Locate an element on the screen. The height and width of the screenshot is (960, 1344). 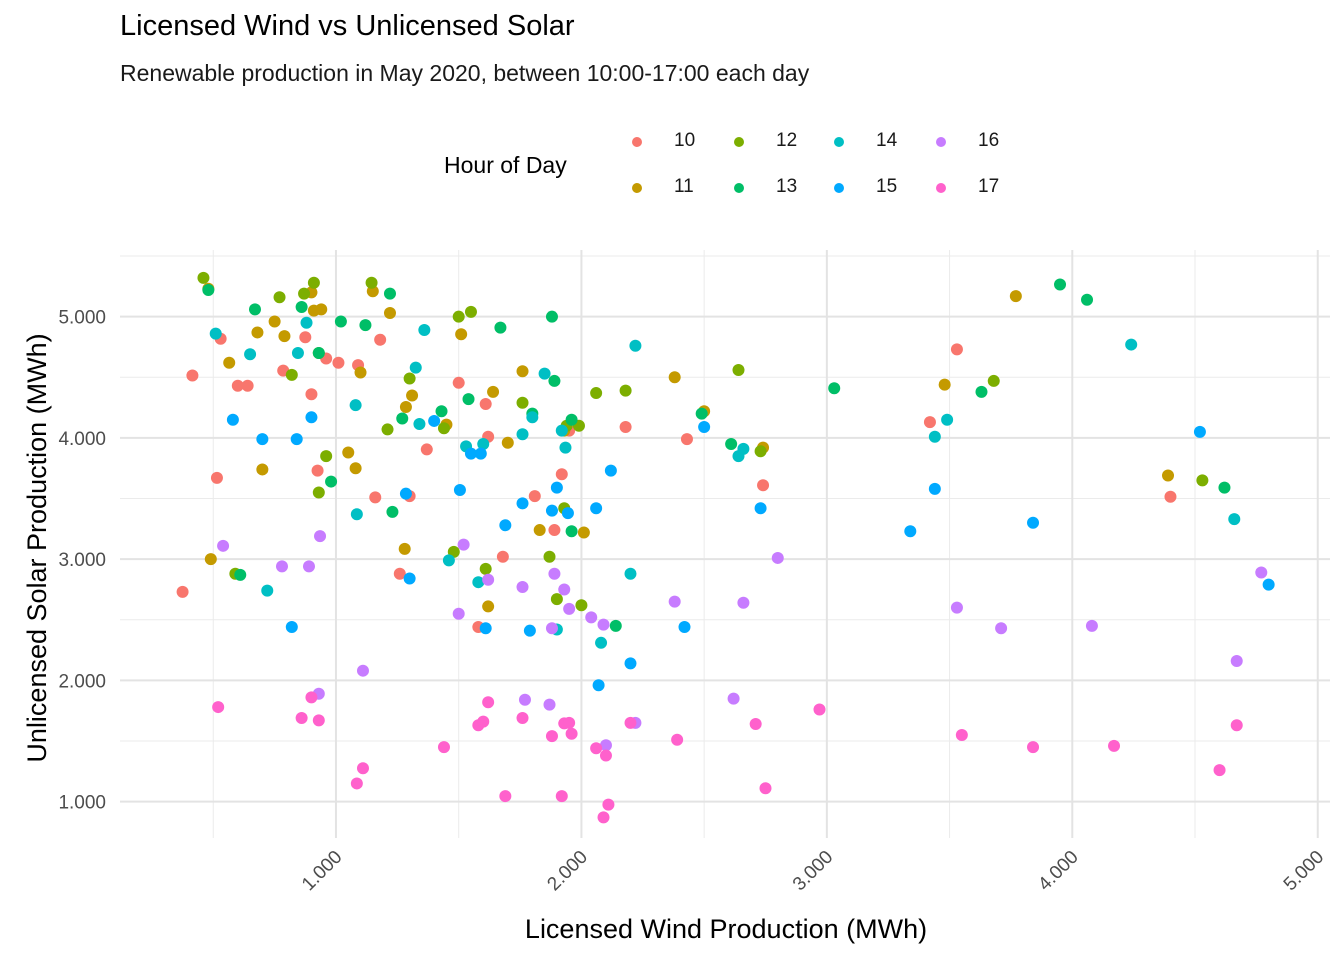
y-tick-label: 2.000 is located at coordinates (82, 681).